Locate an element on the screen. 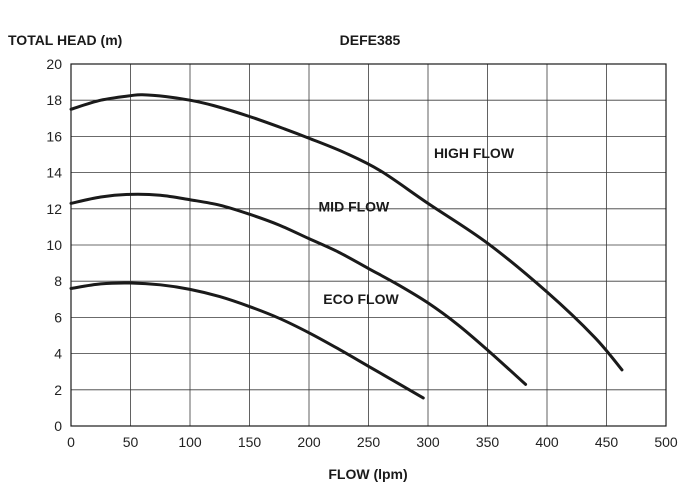  x-tick-label: 500 is located at coordinates (666, 442).